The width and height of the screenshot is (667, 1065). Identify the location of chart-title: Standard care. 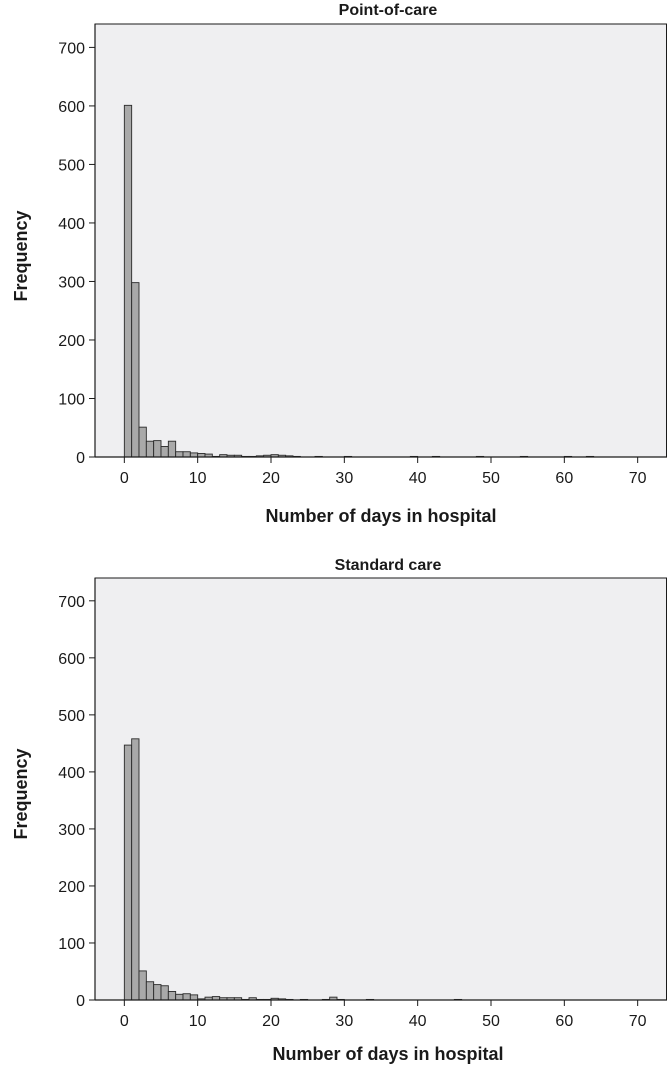
(388, 565).